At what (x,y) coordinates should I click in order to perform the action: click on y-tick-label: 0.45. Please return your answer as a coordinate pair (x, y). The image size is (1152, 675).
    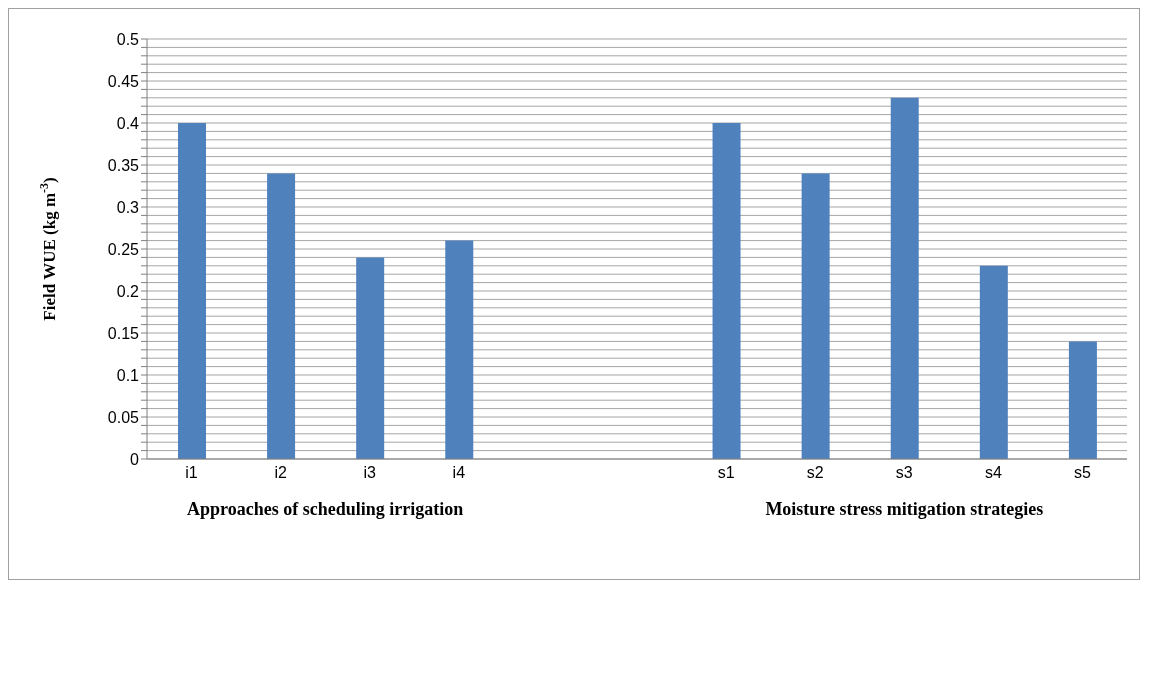
    Looking at the image, I should click on (123, 81).